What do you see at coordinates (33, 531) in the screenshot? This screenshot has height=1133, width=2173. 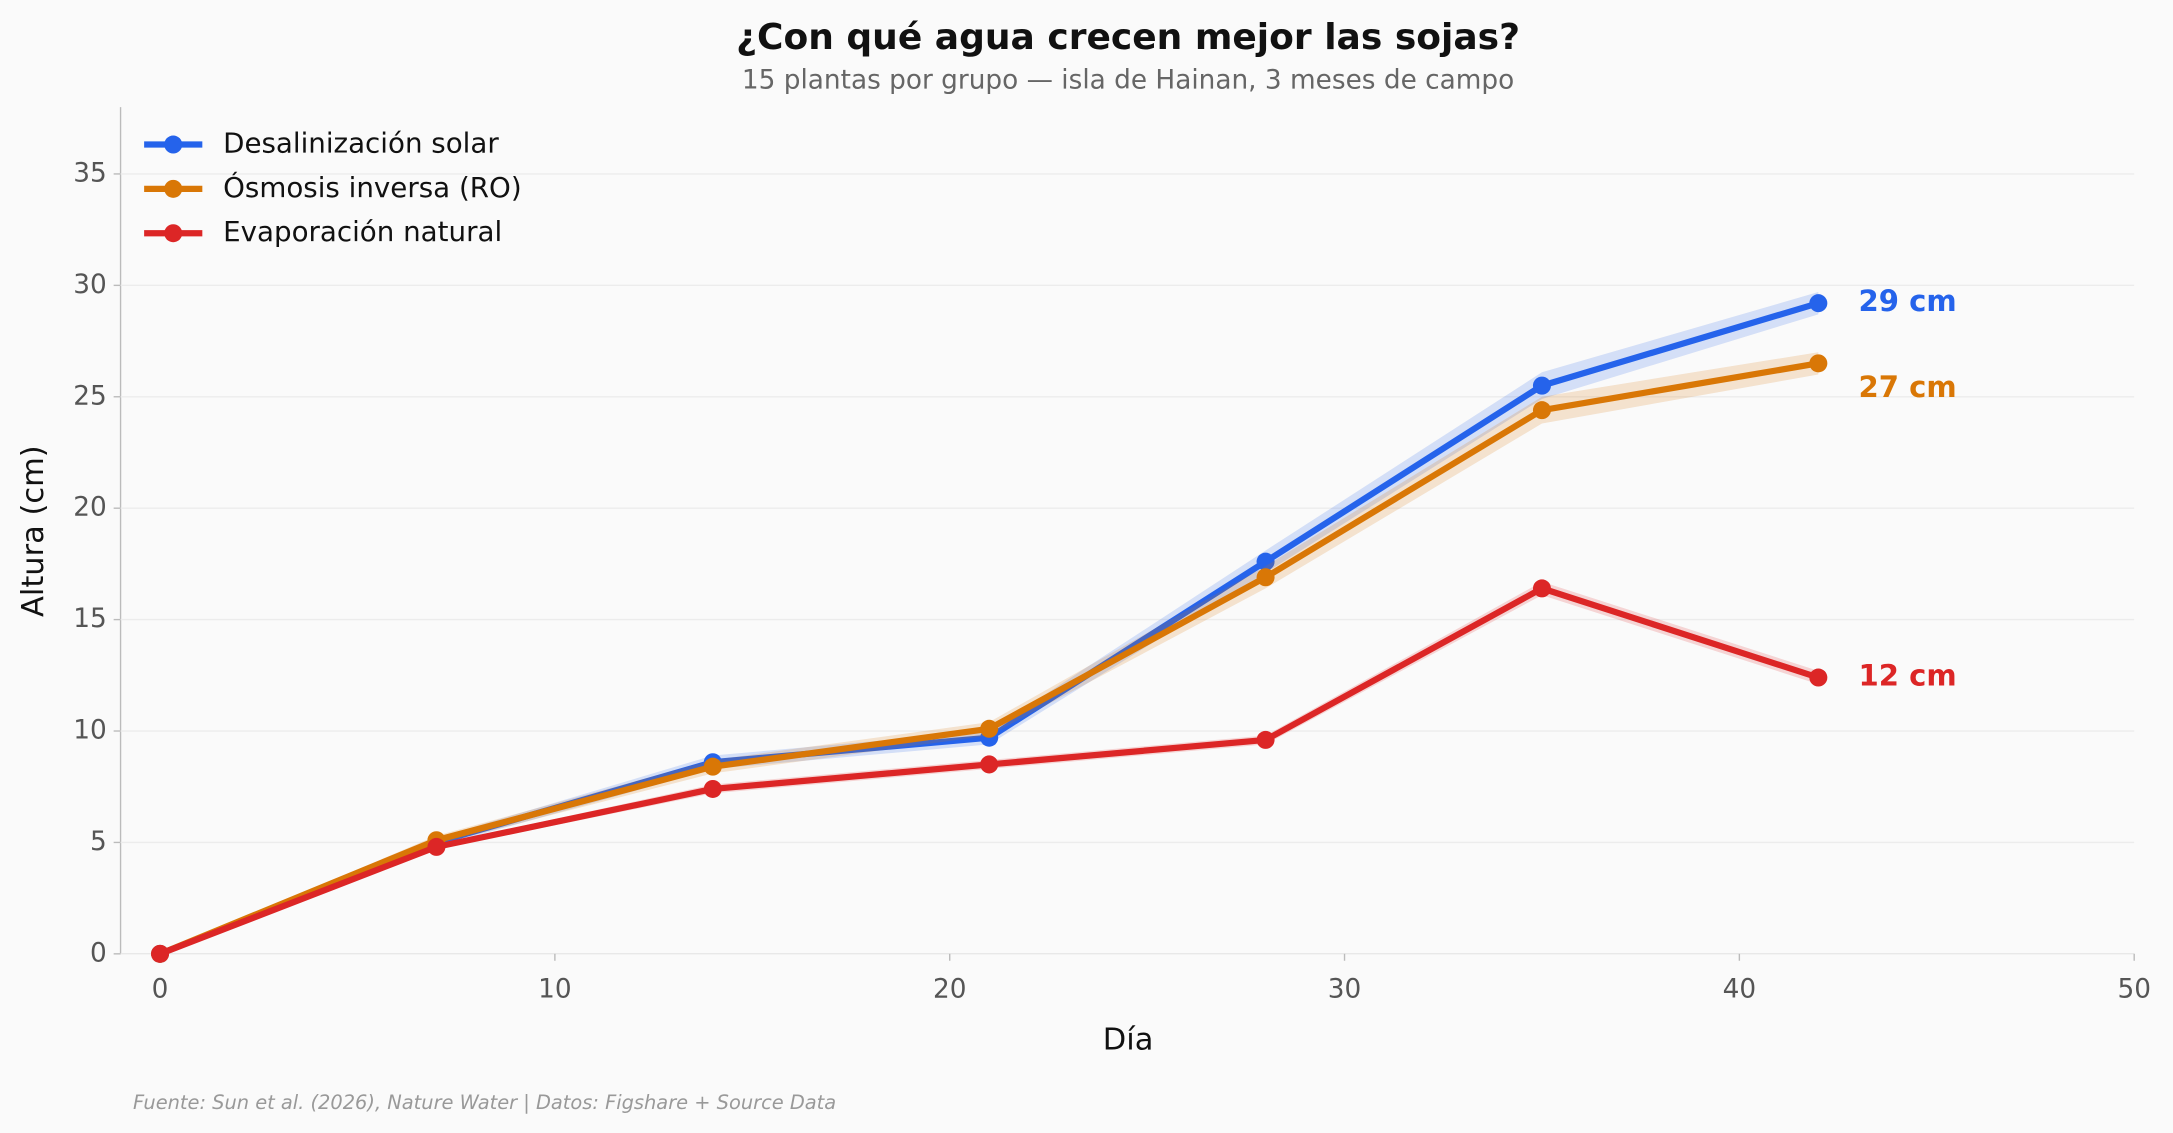 I see `y-axis-label: Altura (cm)` at bounding box center [33, 531].